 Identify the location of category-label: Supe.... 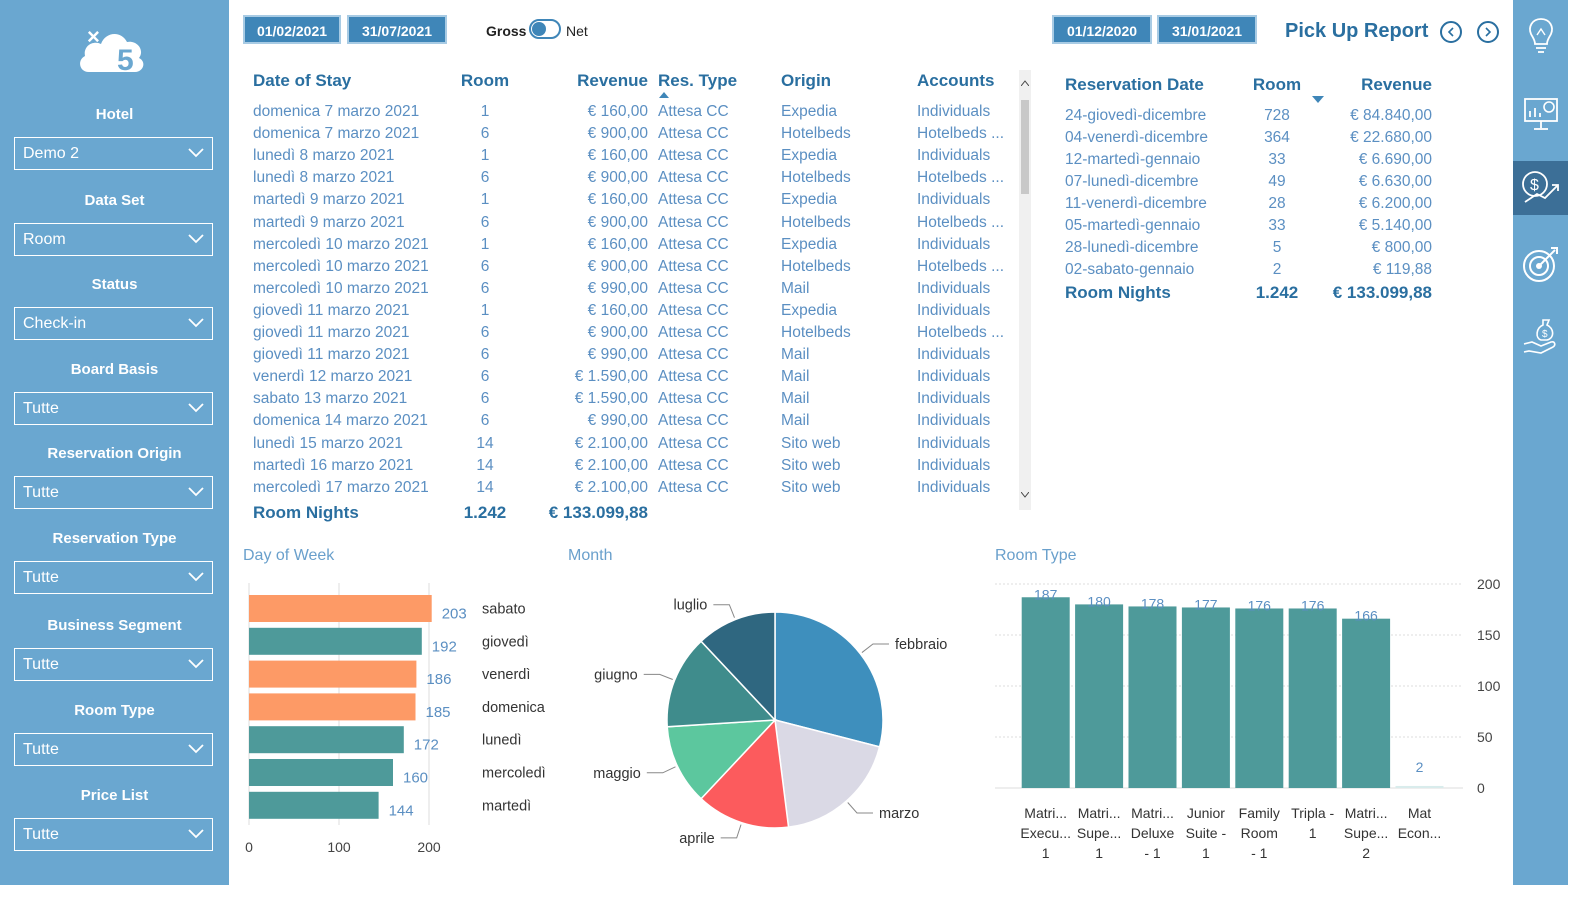
(1366, 833).